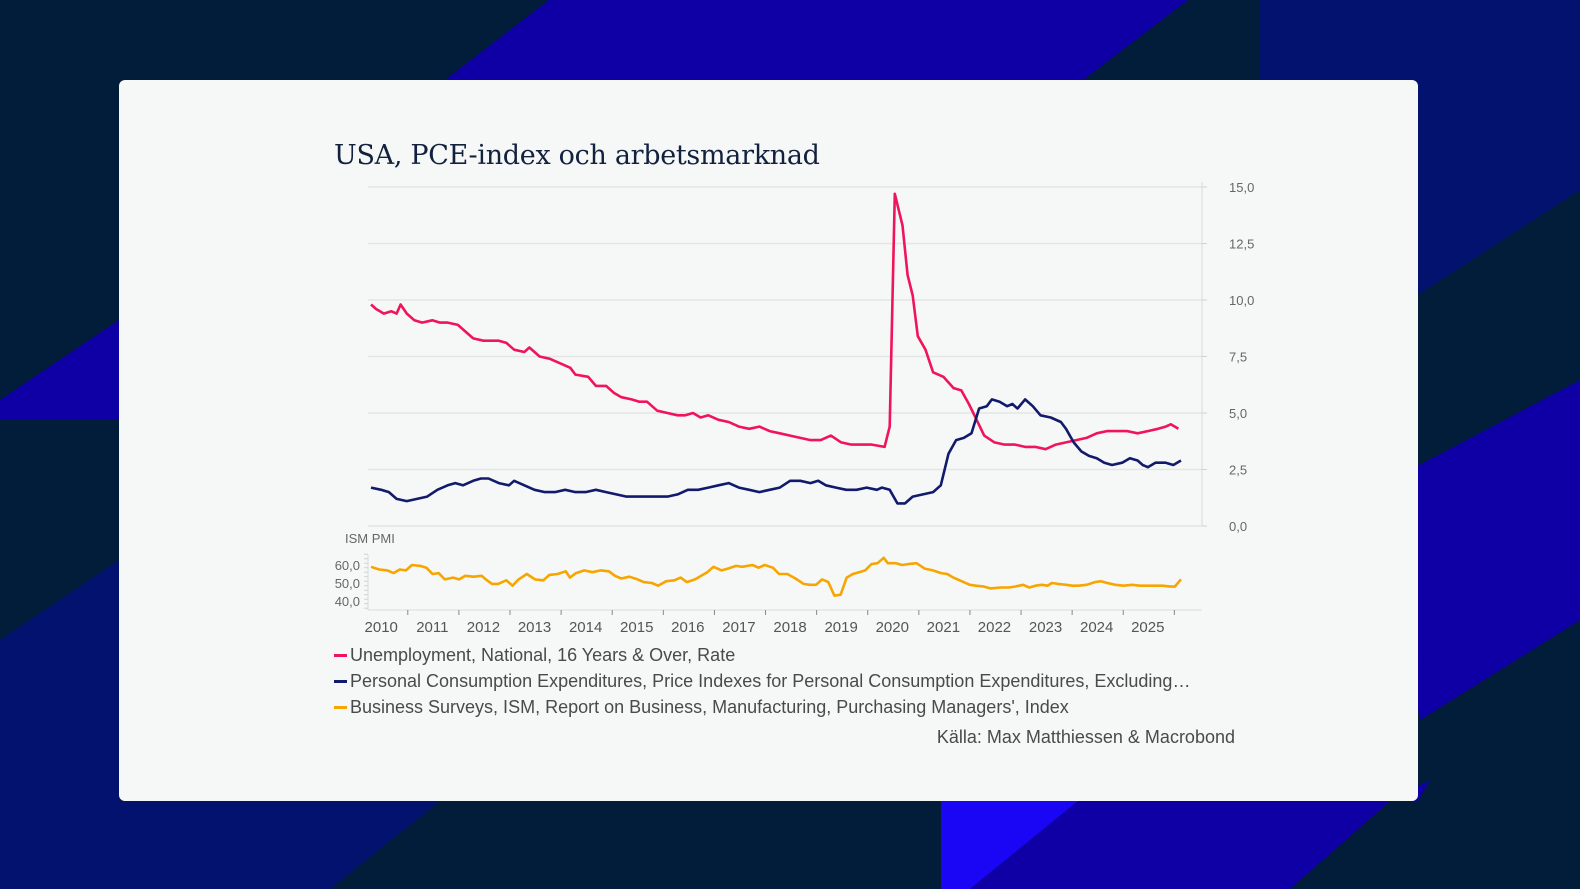  What do you see at coordinates (636, 627) in the screenshot?
I see `x-tick-label: 2015` at bounding box center [636, 627].